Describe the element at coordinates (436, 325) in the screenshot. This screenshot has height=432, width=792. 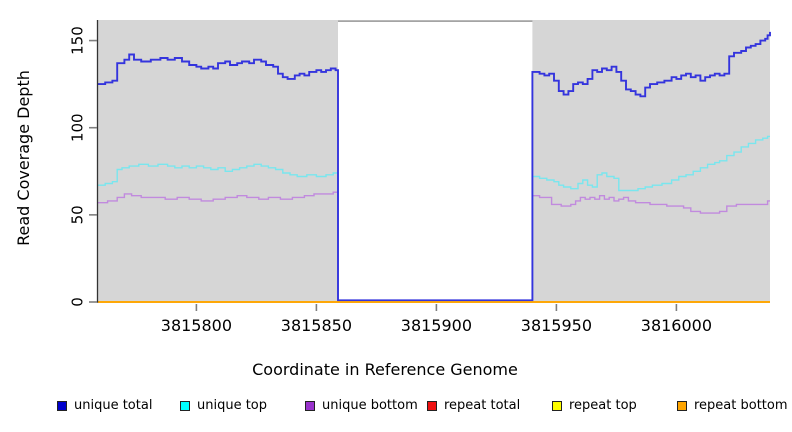
I see `x-tick-label: 3815900` at that location.